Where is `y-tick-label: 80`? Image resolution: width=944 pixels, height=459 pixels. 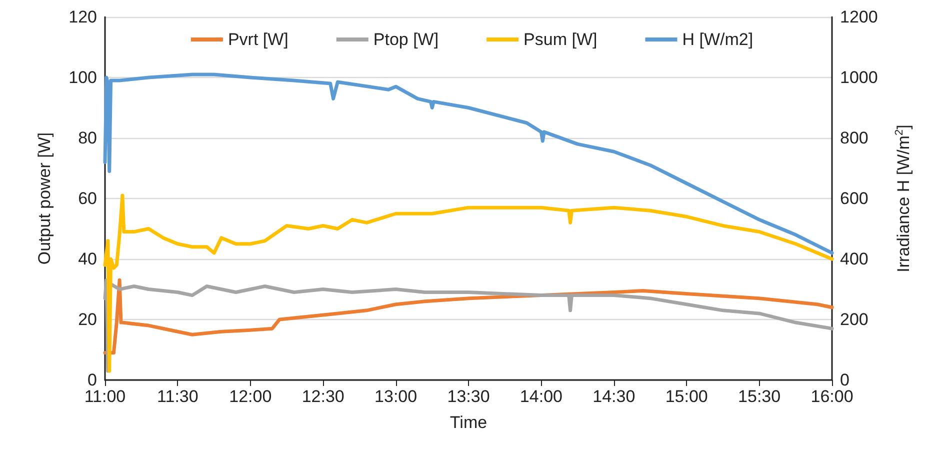 y-tick-label: 80 is located at coordinates (87, 138).